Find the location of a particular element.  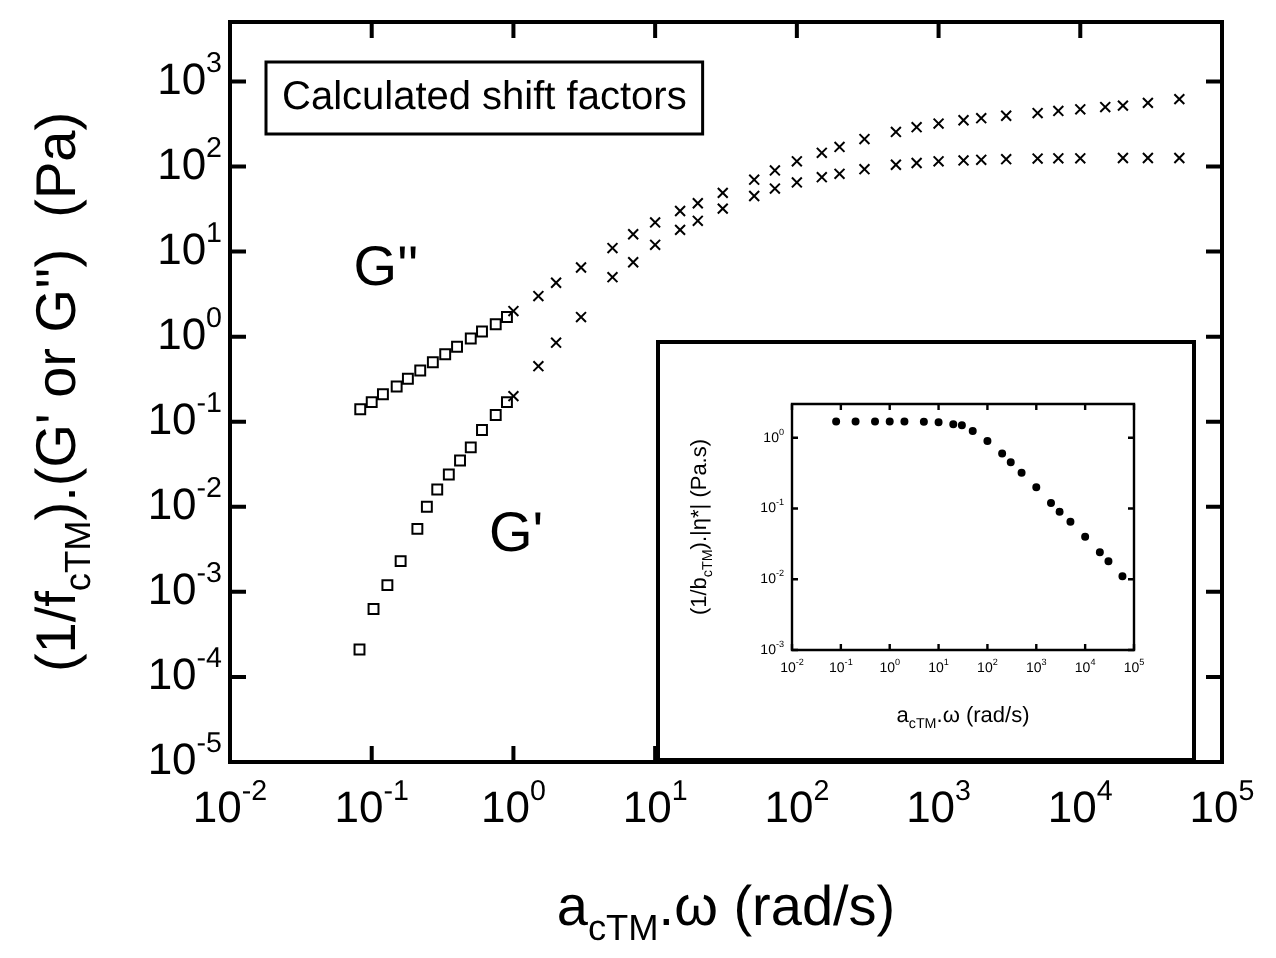

y-axis-title: (1/fcTM).(G' or G'') (Pa) is located at coordinates (61, 392).